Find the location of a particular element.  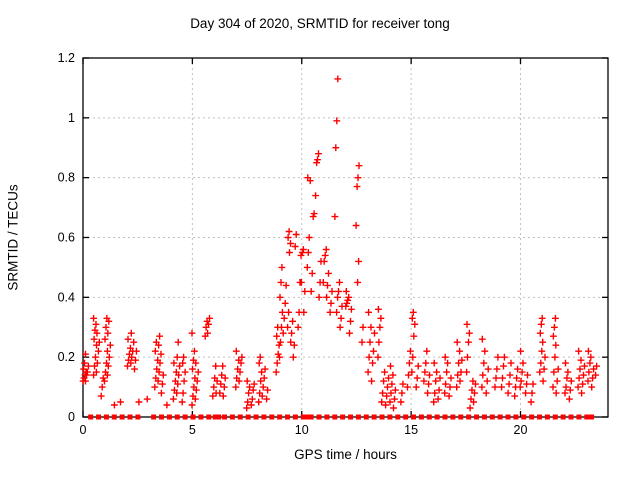

x-tick-label: 5 is located at coordinates (192, 430).